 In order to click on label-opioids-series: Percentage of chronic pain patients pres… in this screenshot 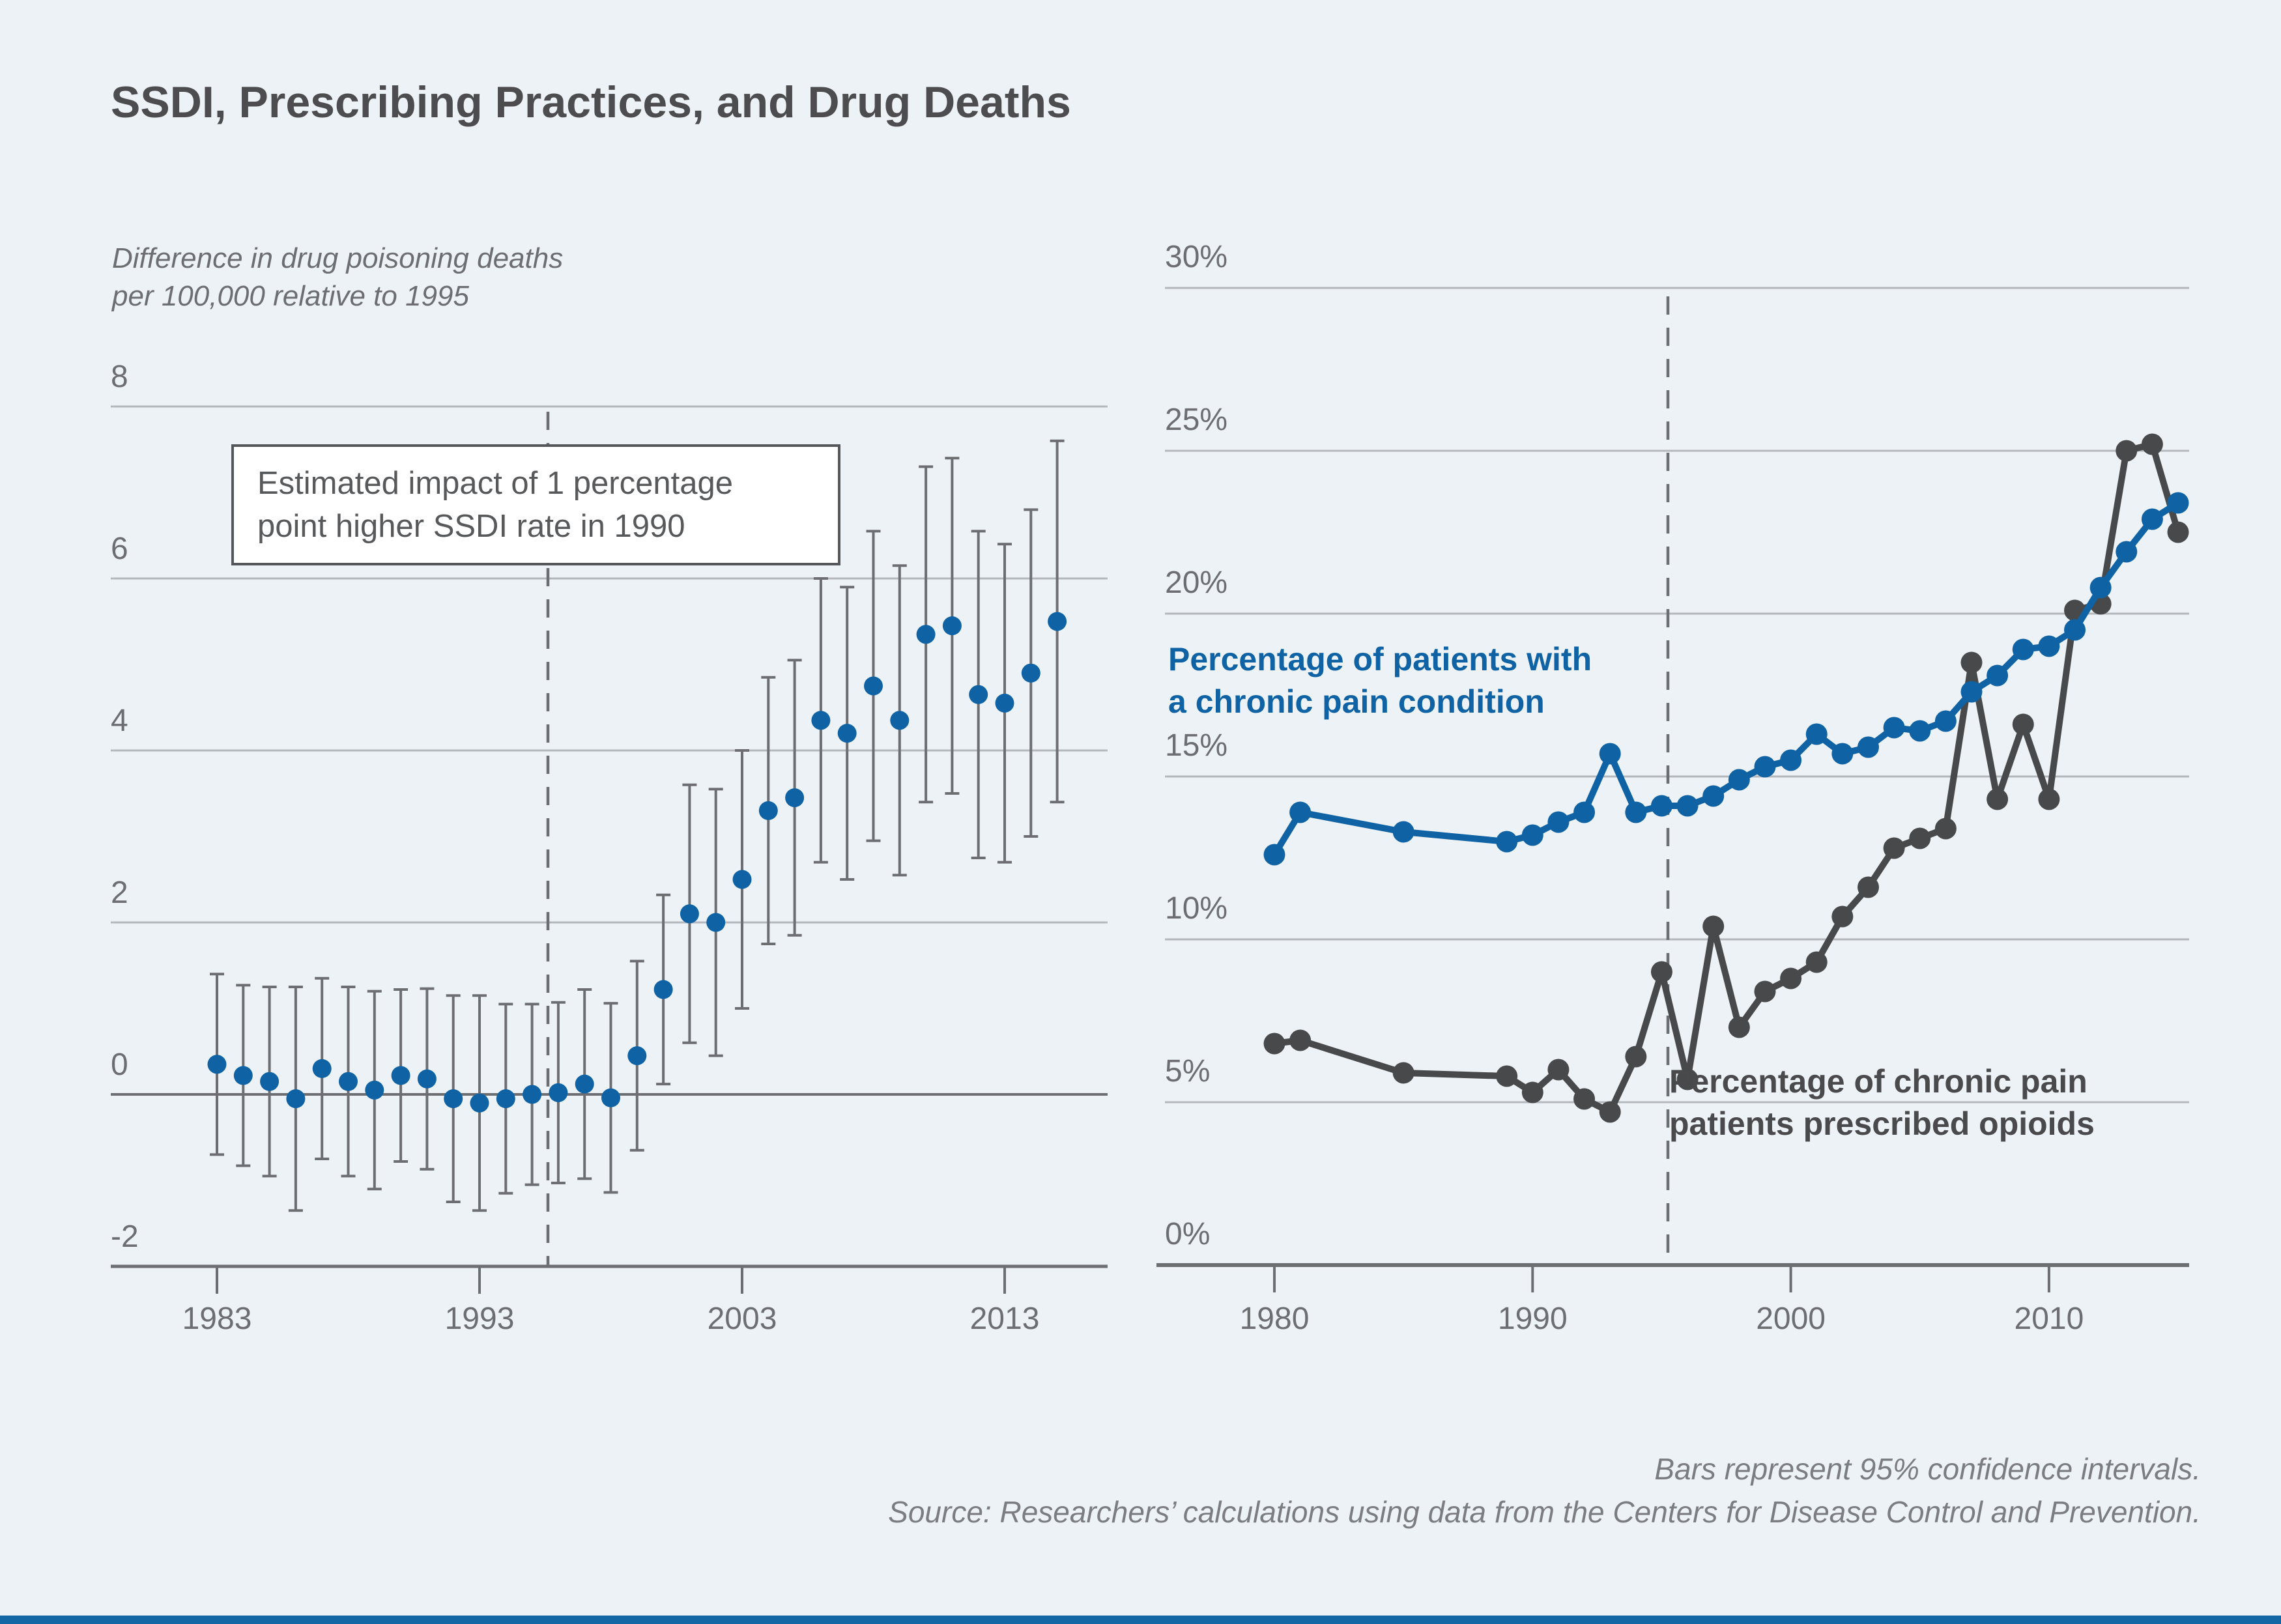, I will do `click(1882, 1103)`.